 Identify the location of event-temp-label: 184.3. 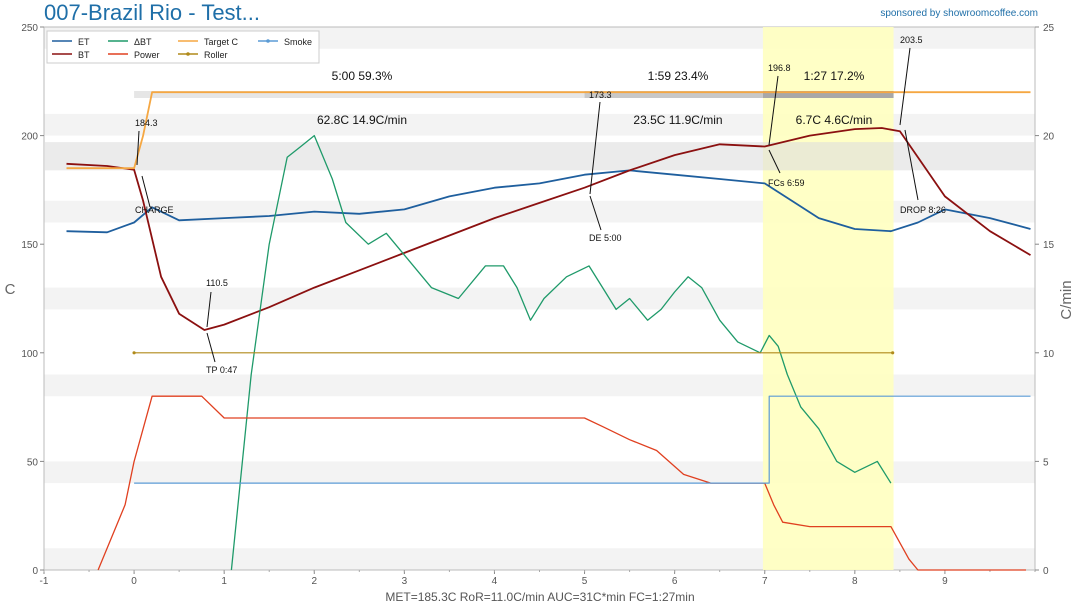
(146, 123).